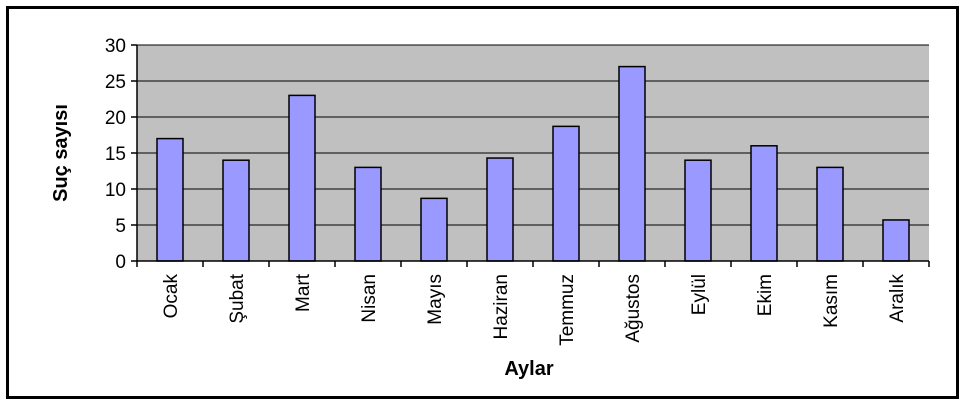 The width and height of the screenshot is (965, 405). What do you see at coordinates (115, 46) in the screenshot?
I see `y-tick-label: 30` at bounding box center [115, 46].